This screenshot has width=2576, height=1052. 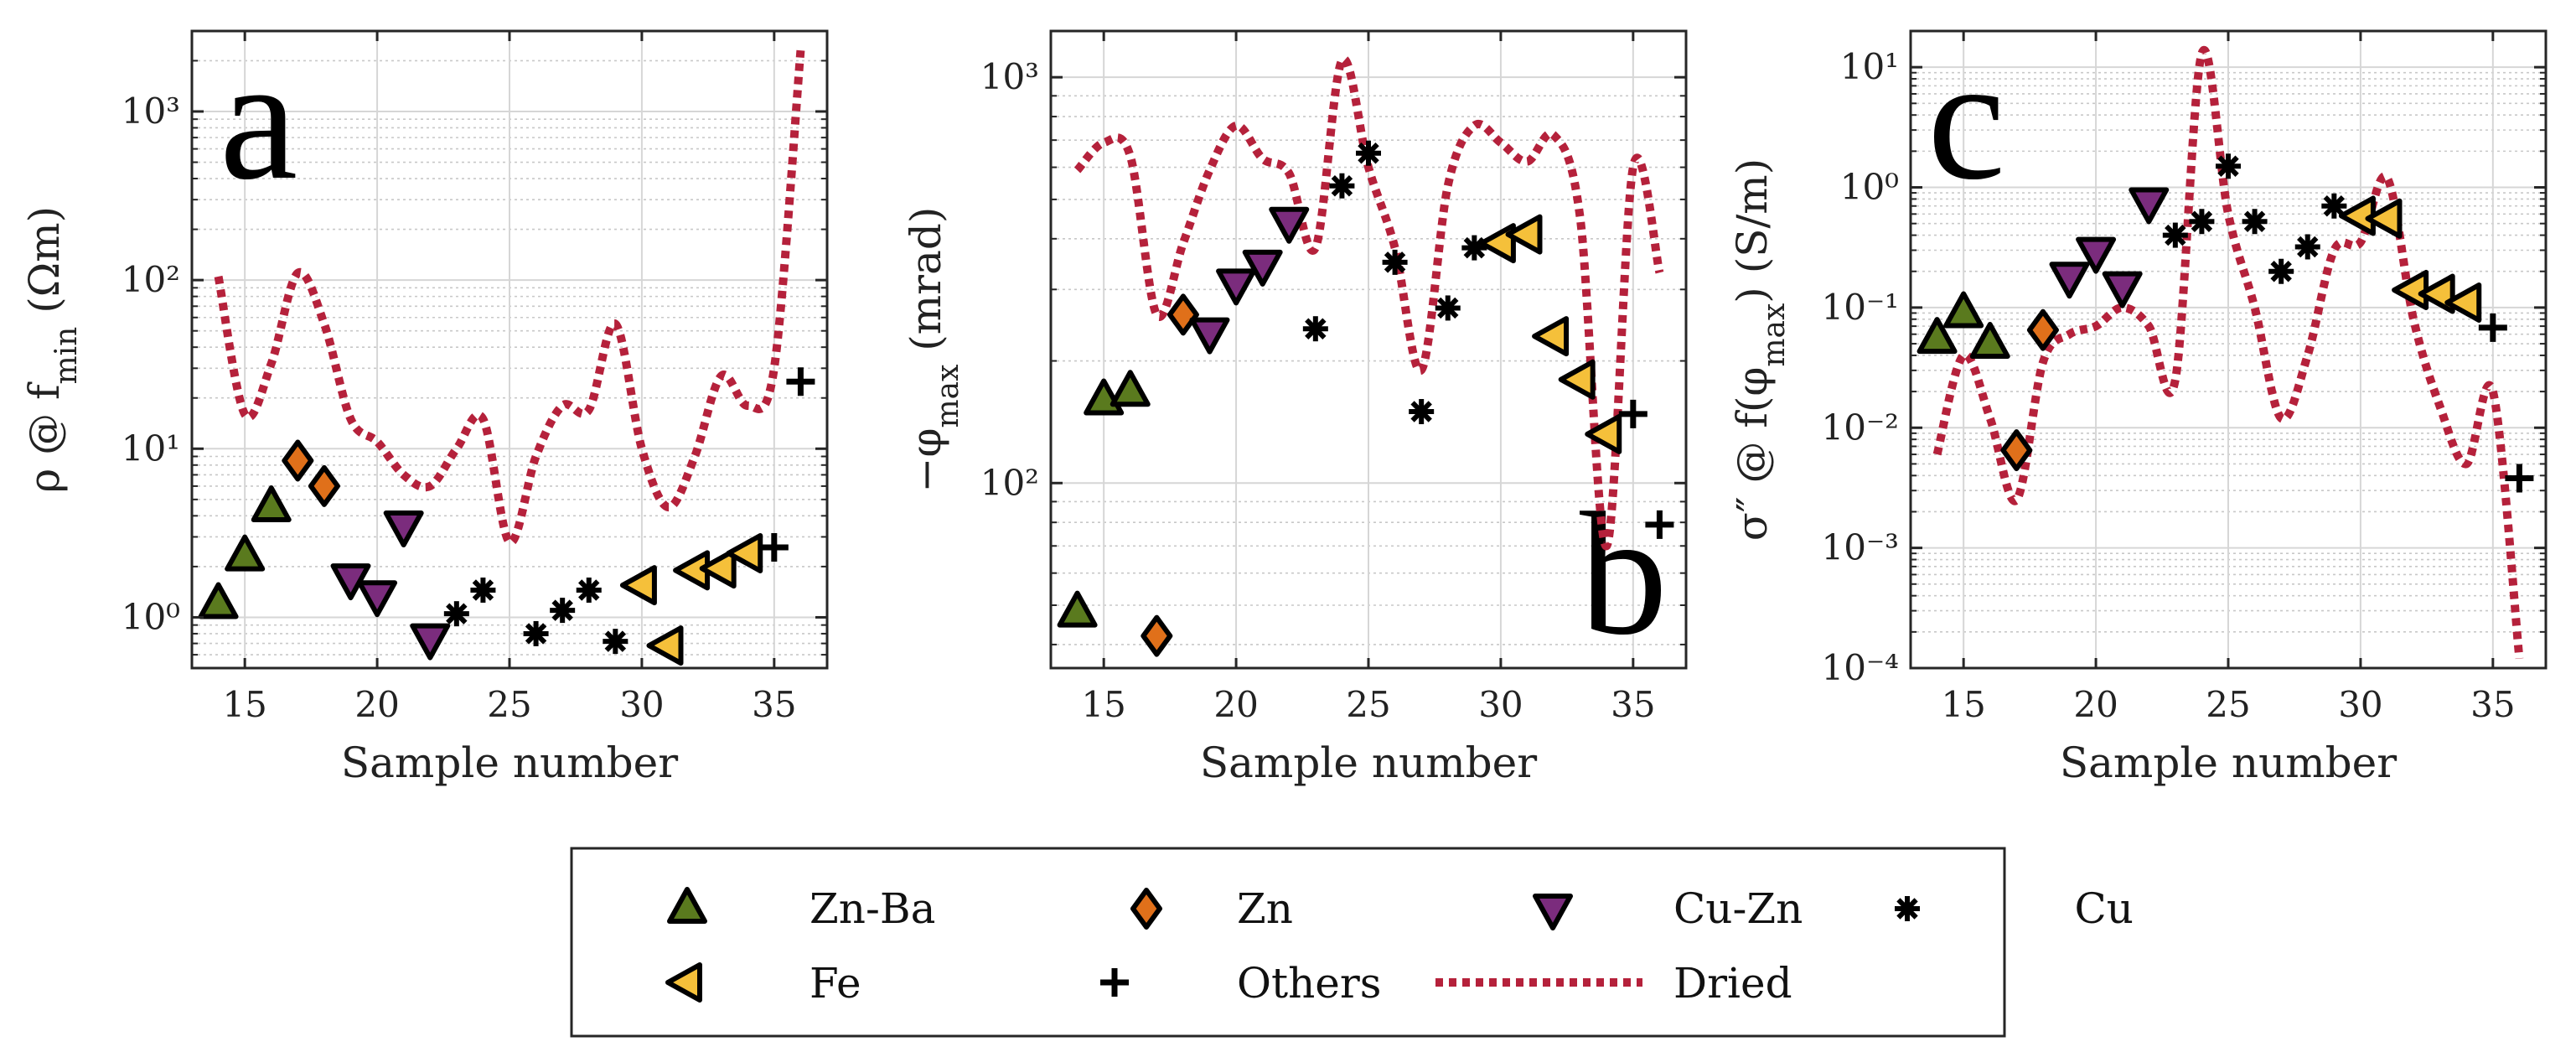 What do you see at coordinates (687, 905) in the screenshot?
I see `legend-marker-zn-ba` at bounding box center [687, 905].